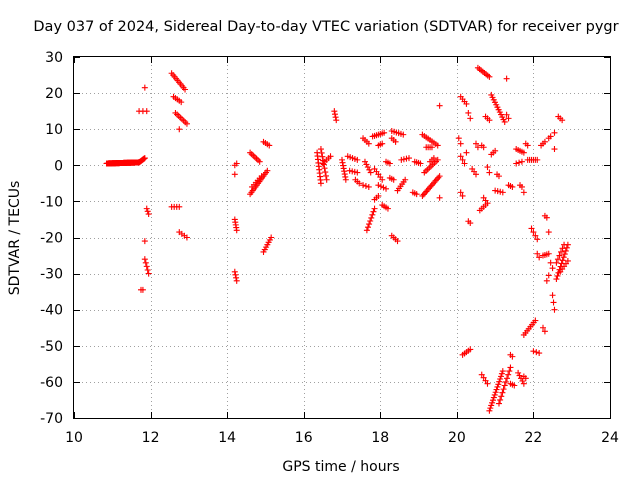  I want to click on x-tick-label: 20, so click(457, 438).